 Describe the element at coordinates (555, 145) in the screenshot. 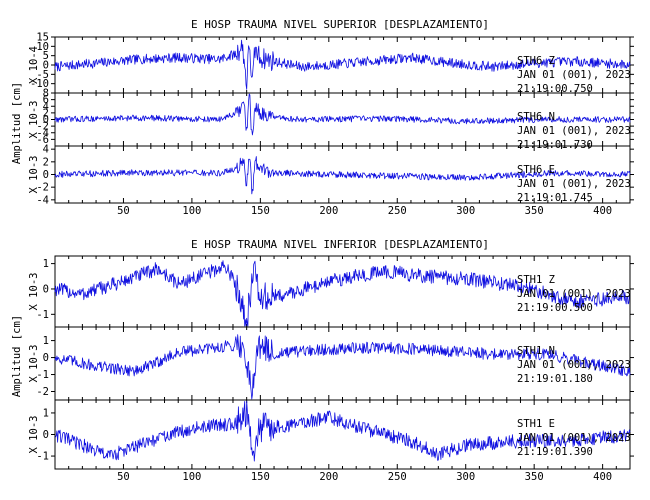

I see `channel-time: 21:19:01.730` at that location.